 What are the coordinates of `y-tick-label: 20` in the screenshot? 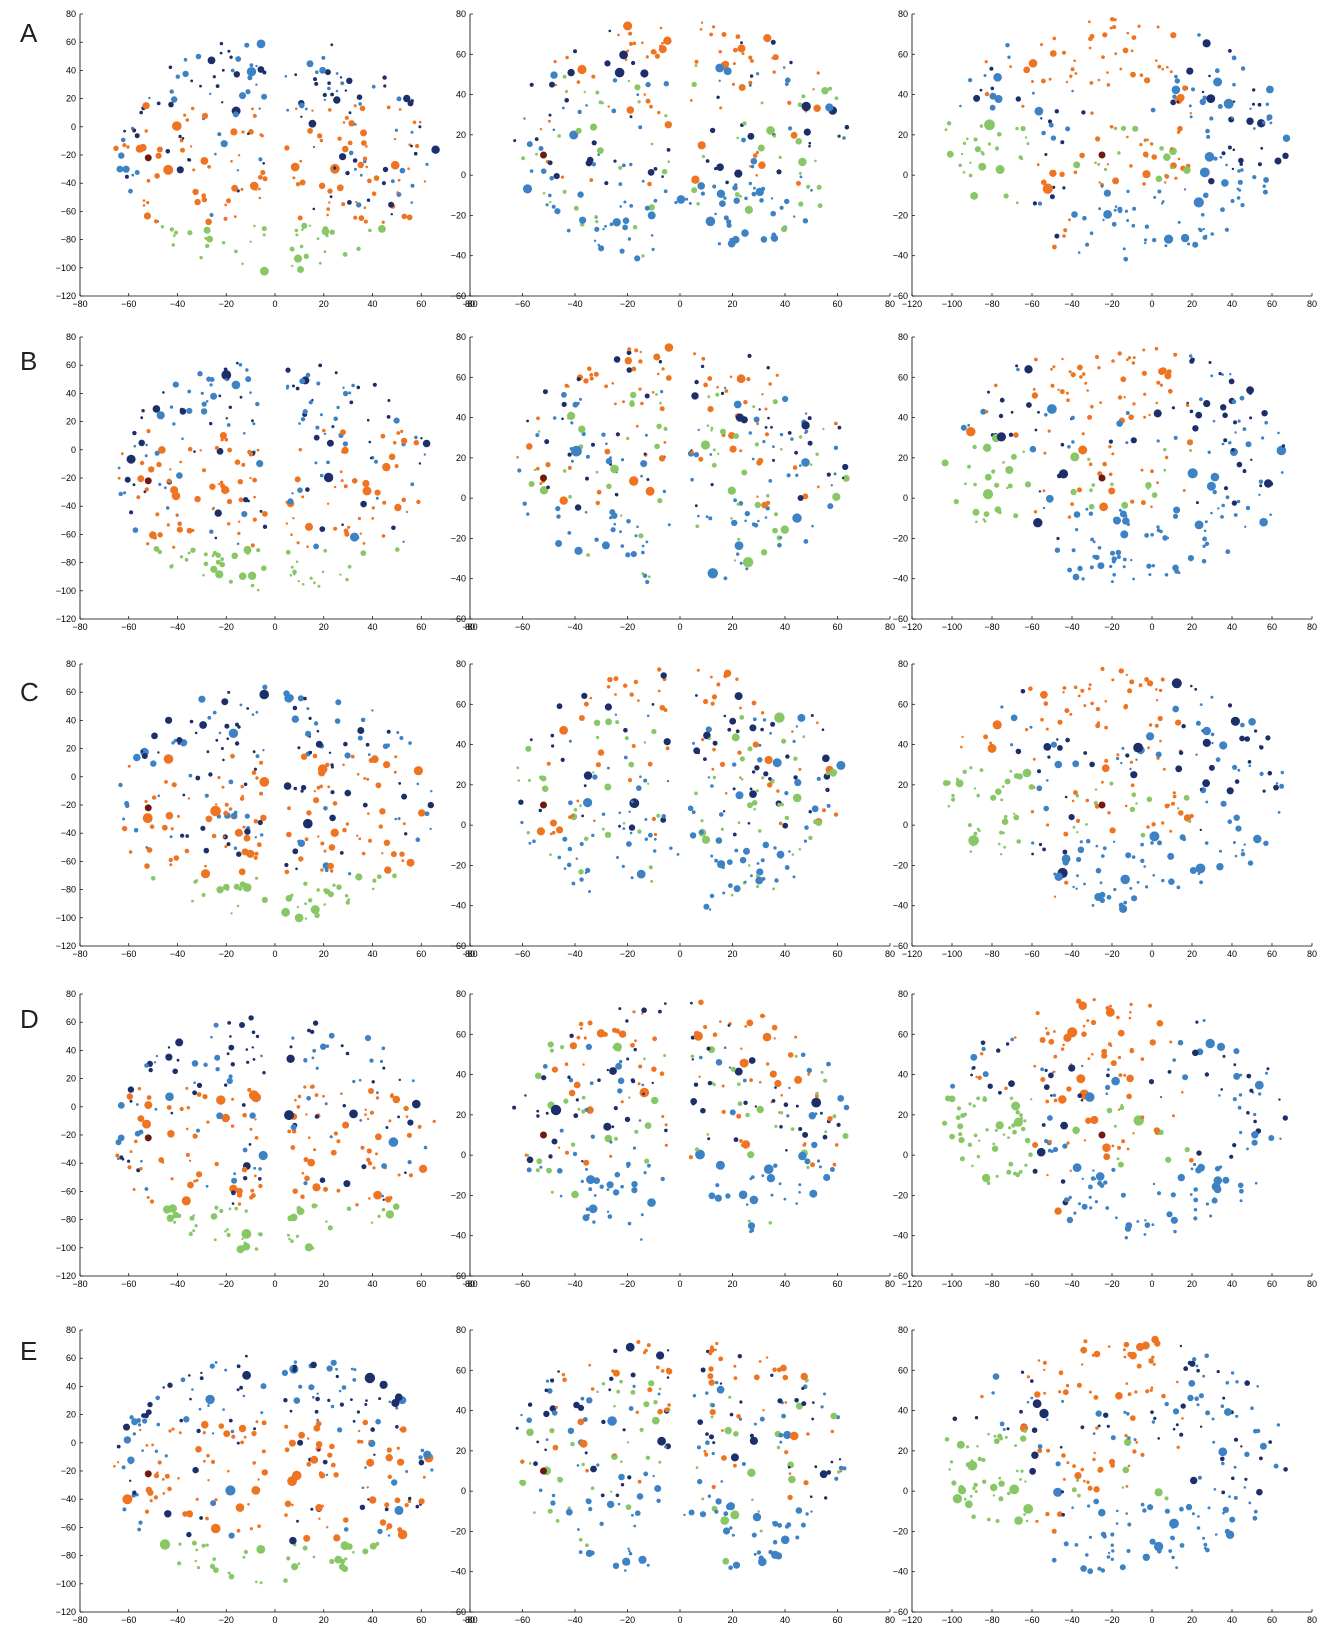 It's located at (71, 99).